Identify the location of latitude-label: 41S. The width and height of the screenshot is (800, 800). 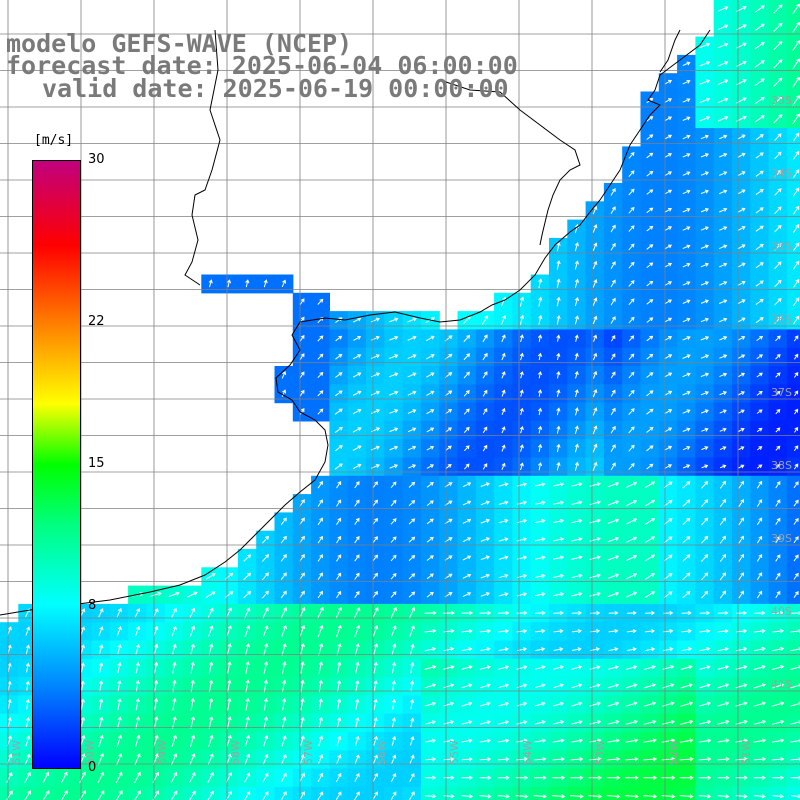
(781, 684).